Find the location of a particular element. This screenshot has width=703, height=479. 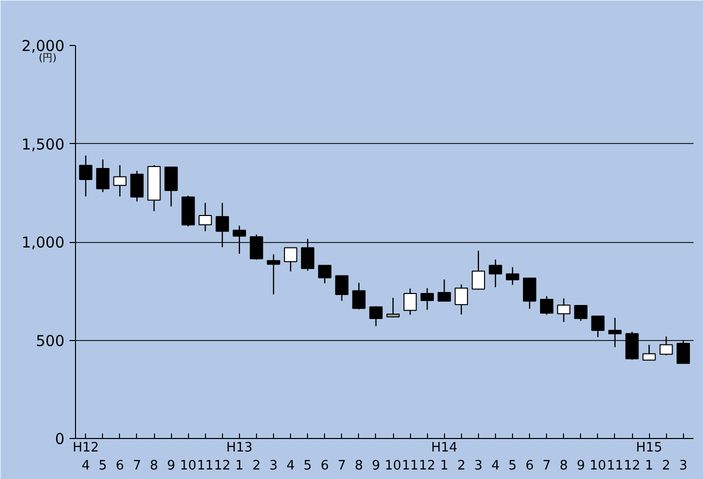

y-tick-label: 500 is located at coordinates (50, 341).